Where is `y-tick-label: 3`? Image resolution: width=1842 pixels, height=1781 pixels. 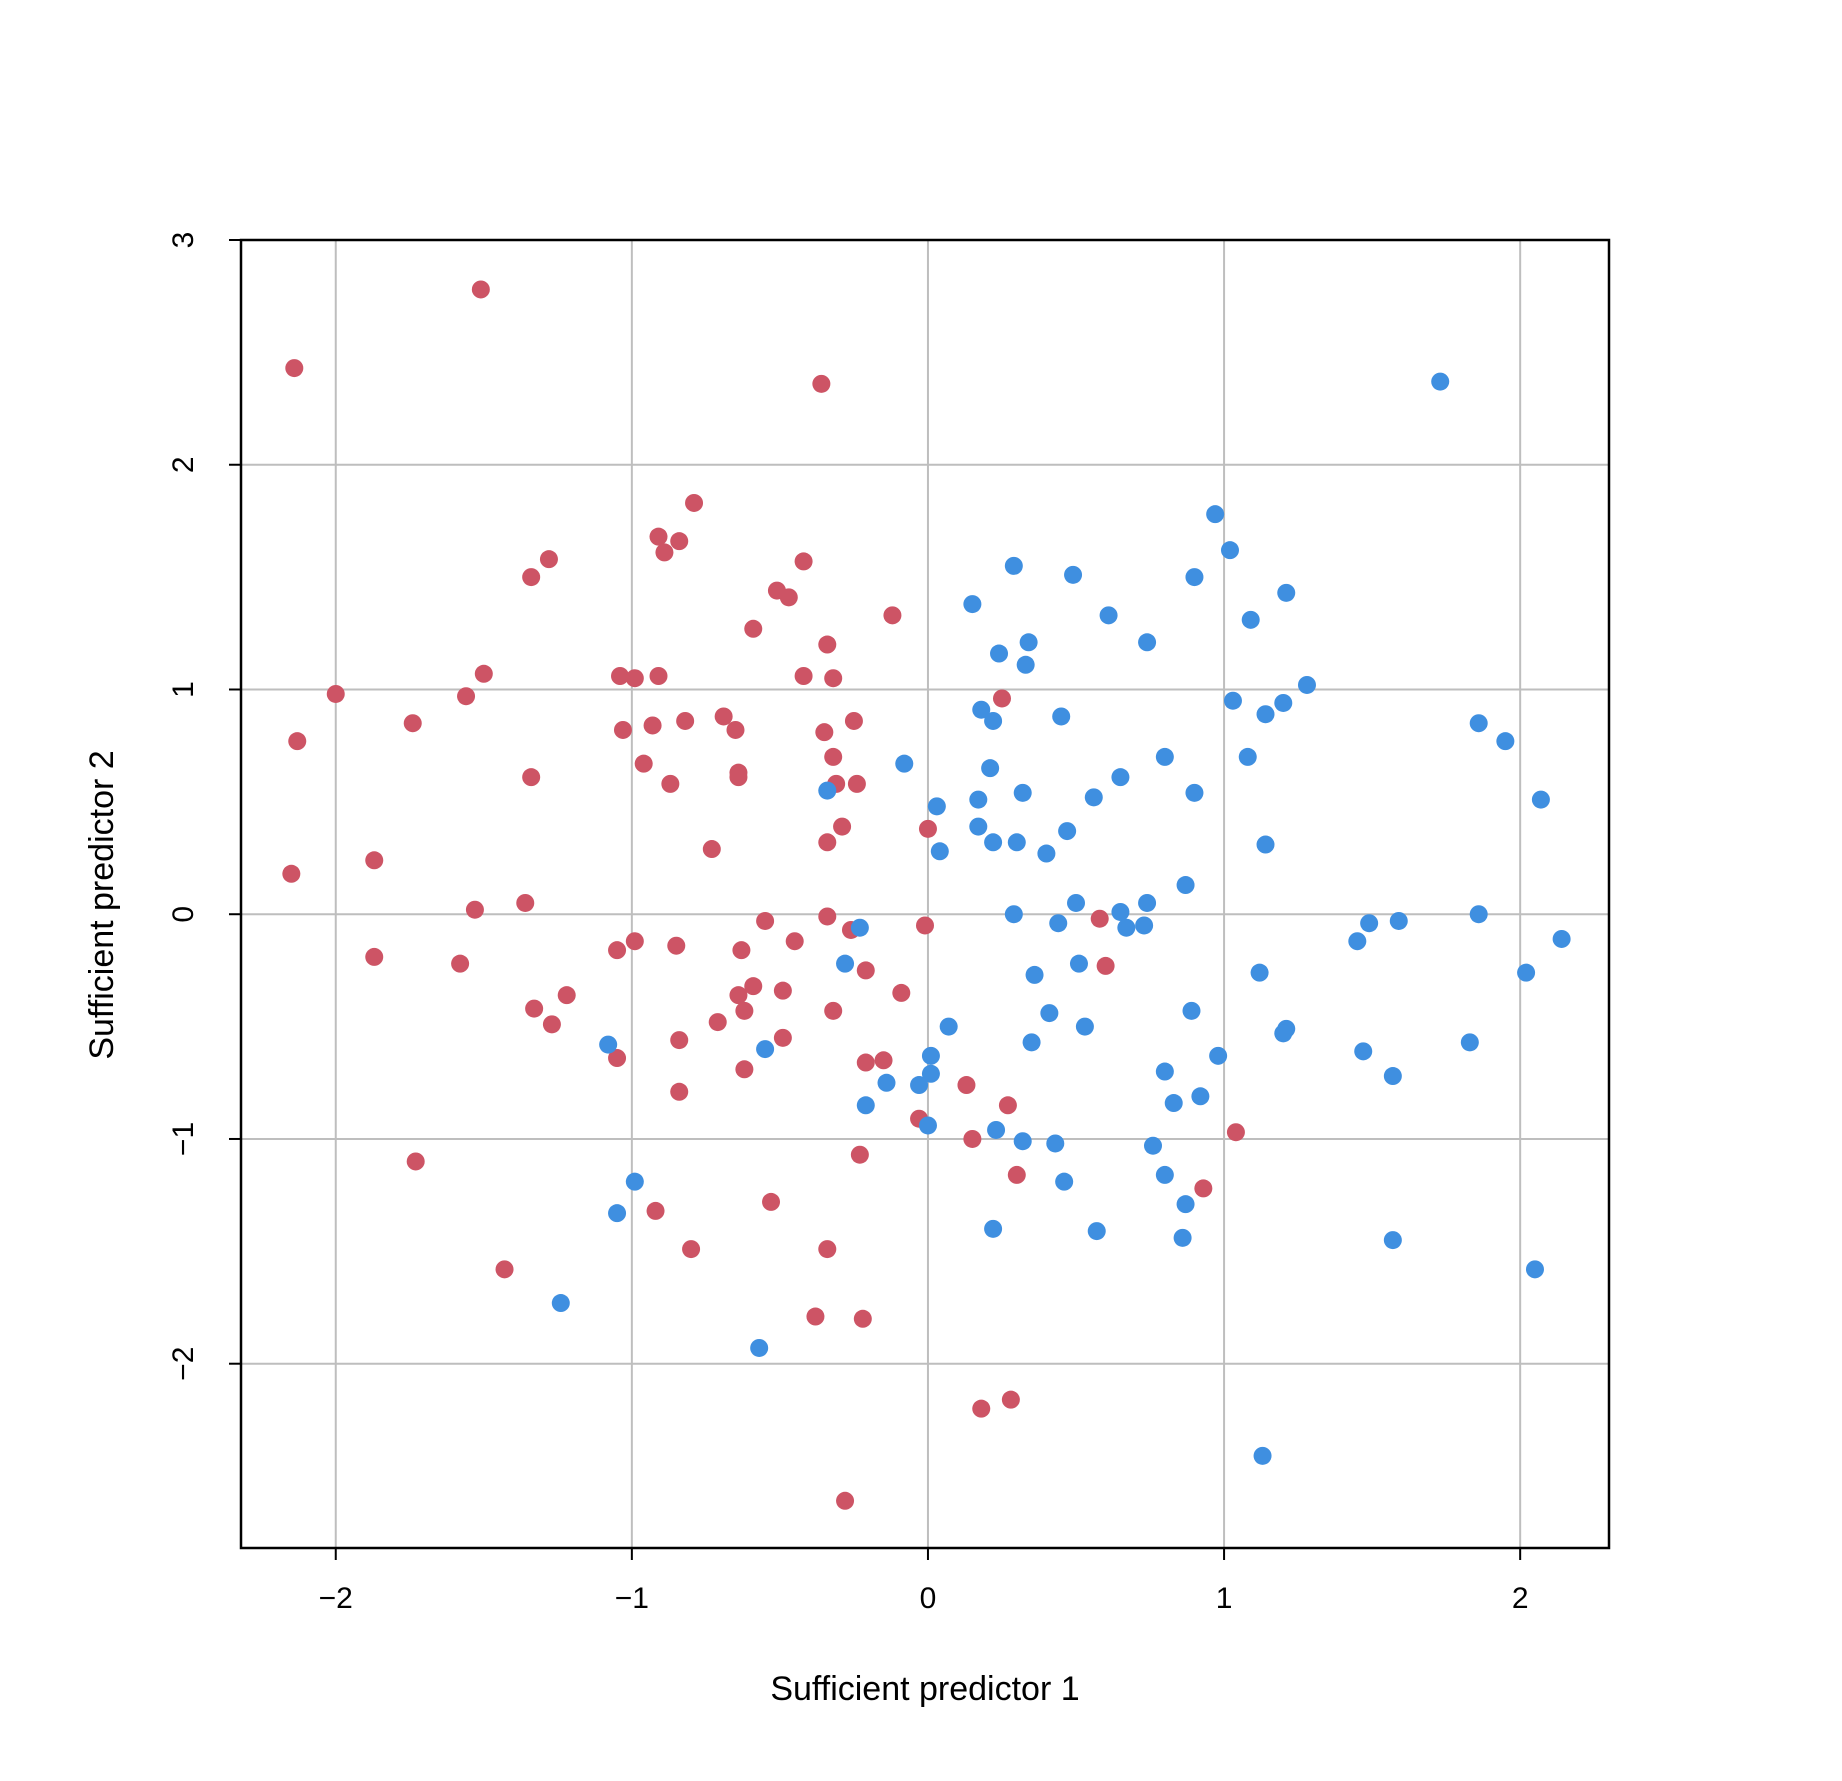 y-tick-label: 3 is located at coordinates (183, 240).